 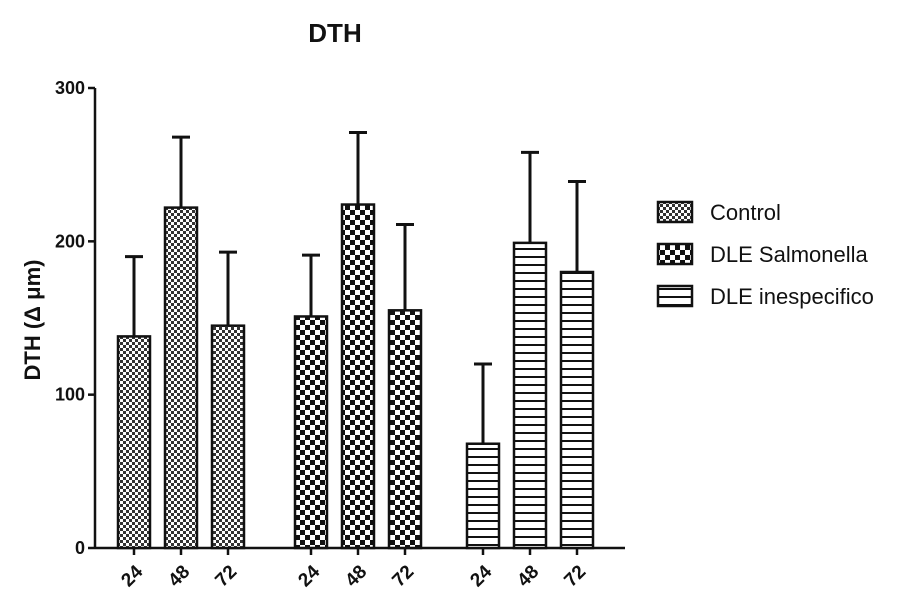 I want to click on legend-label: Control, so click(x=745, y=212).